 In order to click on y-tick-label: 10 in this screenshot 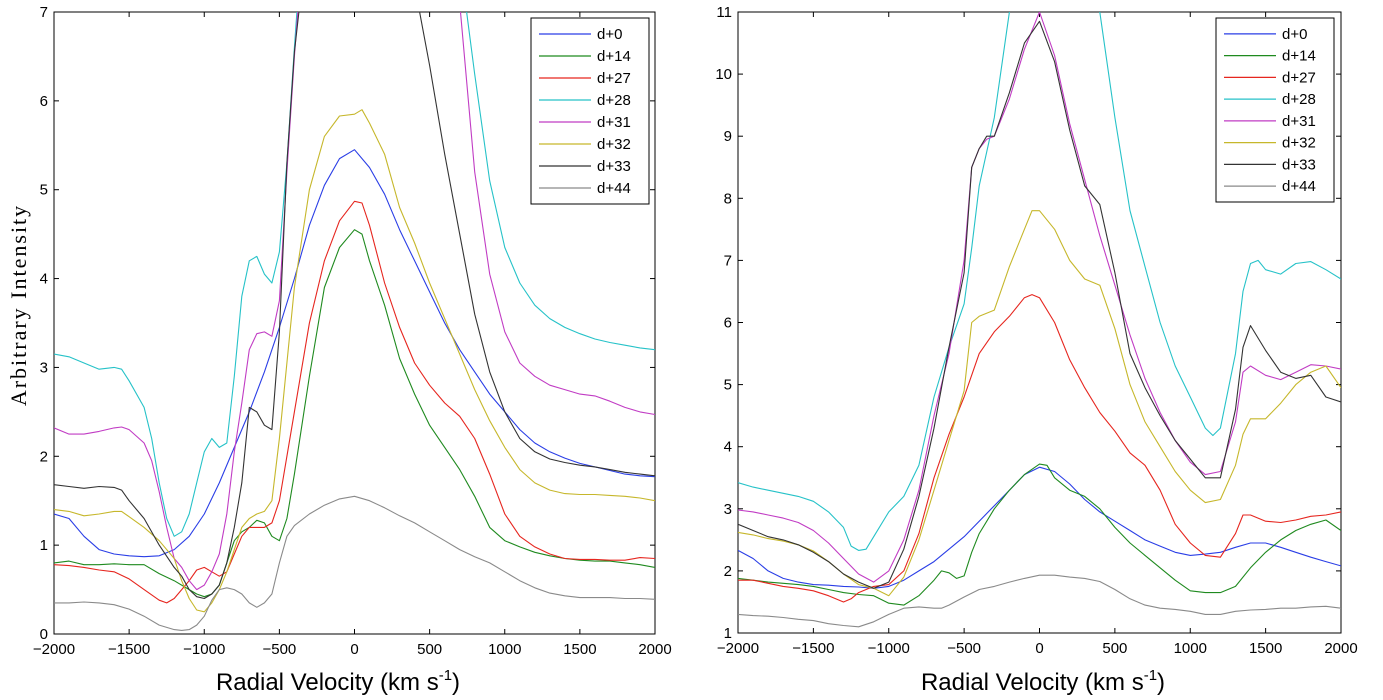, I will do `click(723, 74)`.